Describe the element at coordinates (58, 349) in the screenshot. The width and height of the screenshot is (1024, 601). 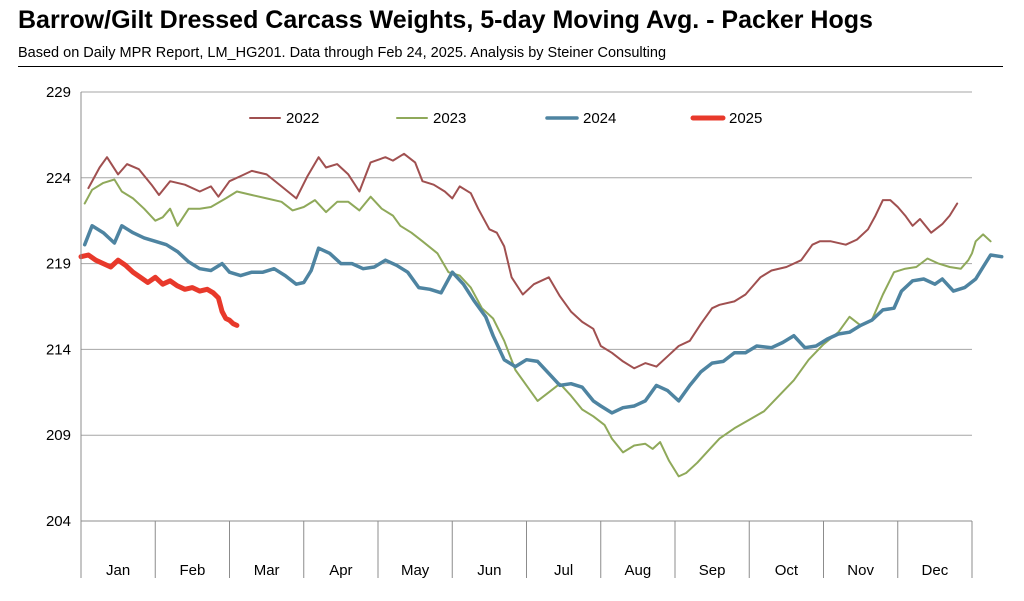
I see `y-tick-label: 214` at that location.